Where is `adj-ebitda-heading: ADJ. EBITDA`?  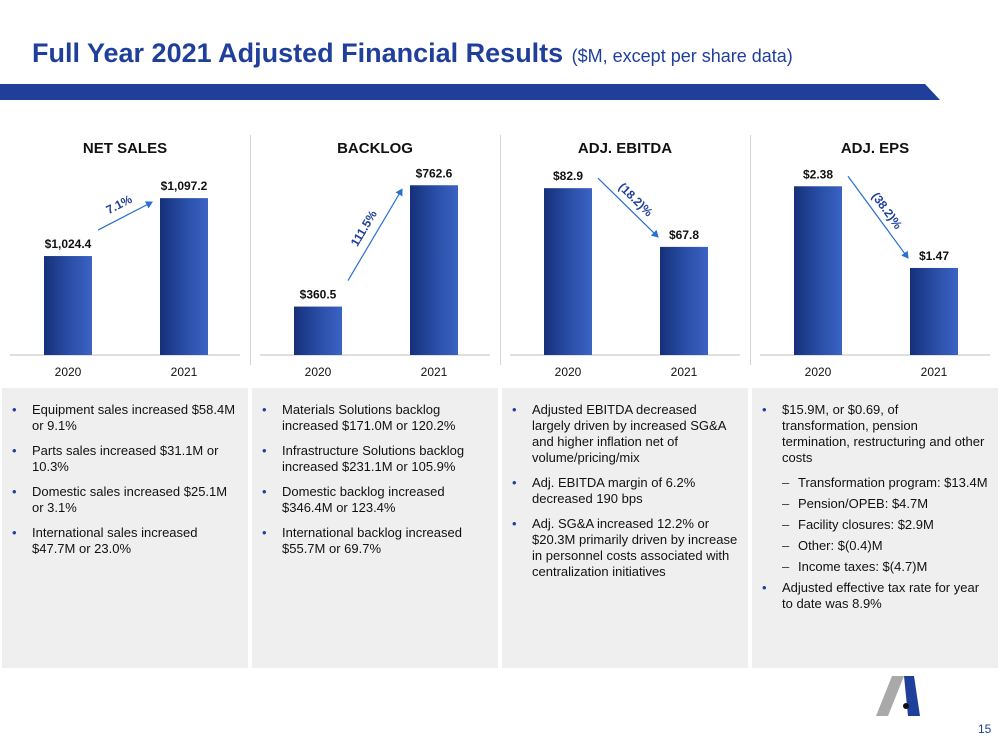 adj-ebitda-heading: ADJ. EBITDA is located at coordinates (625, 148).